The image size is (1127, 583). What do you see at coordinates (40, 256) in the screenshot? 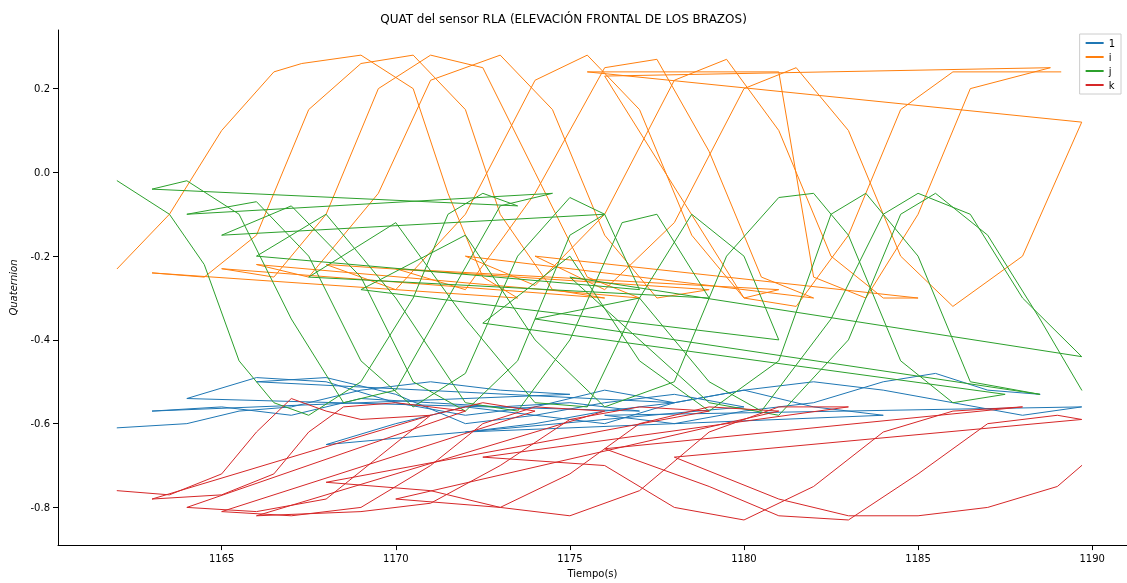
I see `y-tick-label: -0.2` at bounding box center [40, 256].